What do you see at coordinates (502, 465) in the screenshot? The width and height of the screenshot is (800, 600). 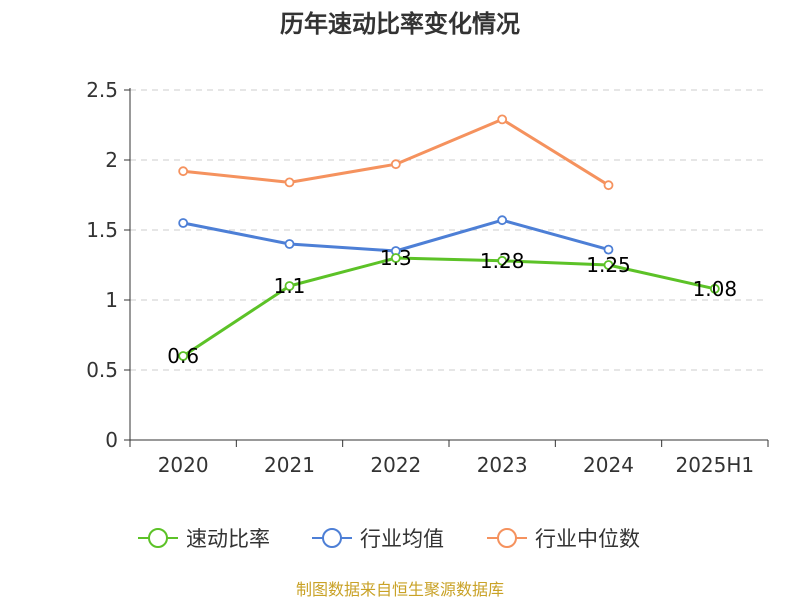 I see `x-tick-label: 2023` at bounding box center [502, 465].